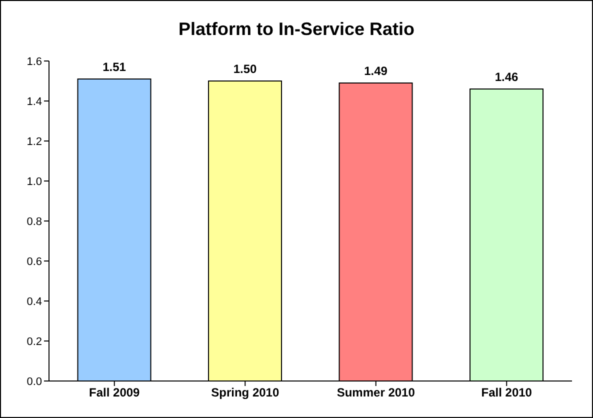 Image resolution: width=593 pixels, height=418 pixels. What do you see at coordinates (376, 71) in the screenshot?
I see `data-label: 1.49` at bounding box center [376, 71].